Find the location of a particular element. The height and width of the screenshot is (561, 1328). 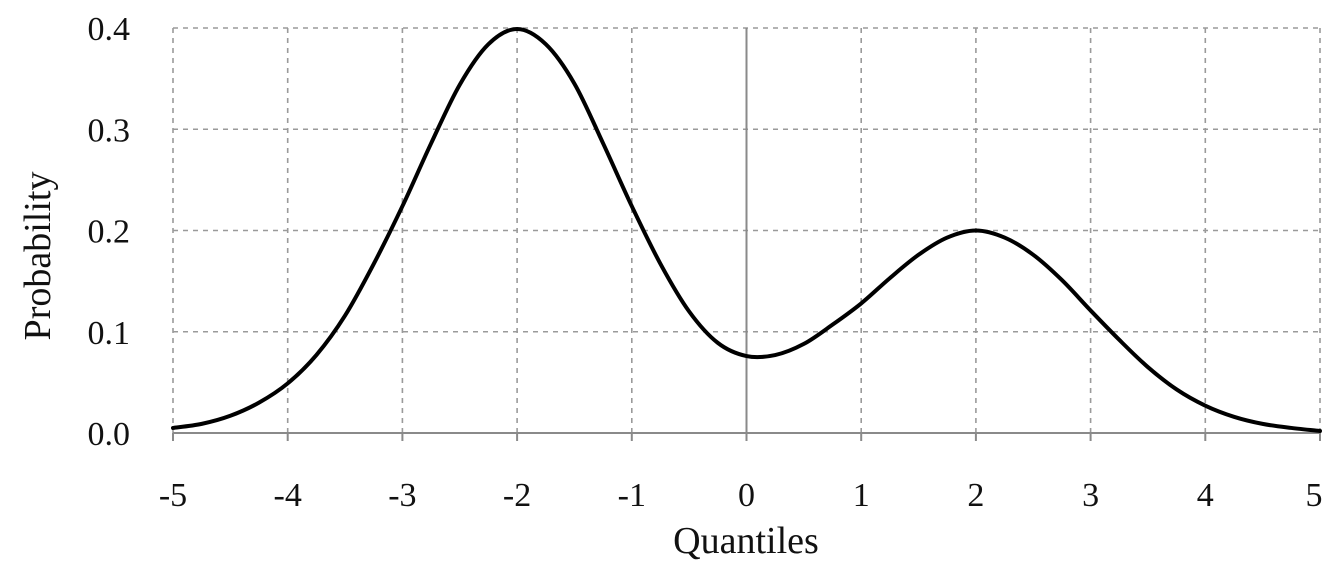

x-tick-label: 1 is located at coordinates (861, 495).